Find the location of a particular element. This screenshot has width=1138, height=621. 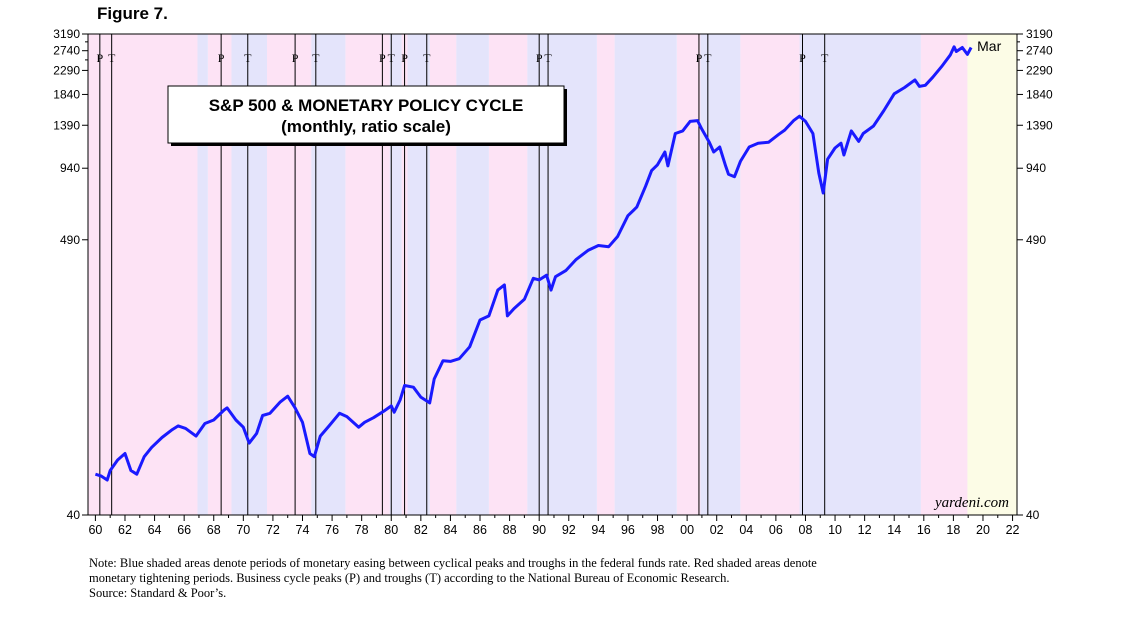

title-box is located at coordinates (366, 114).